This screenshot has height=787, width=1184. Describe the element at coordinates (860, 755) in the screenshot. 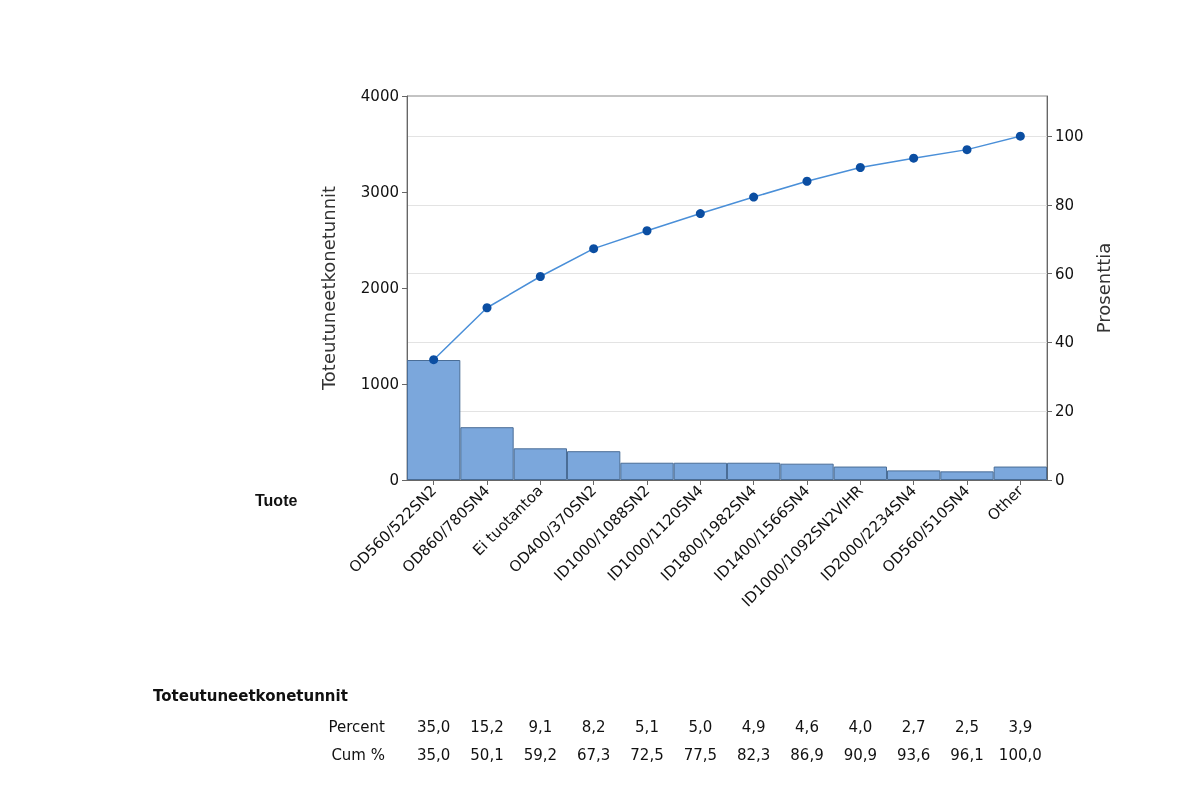

I see `data-label: 90,9` at that location.